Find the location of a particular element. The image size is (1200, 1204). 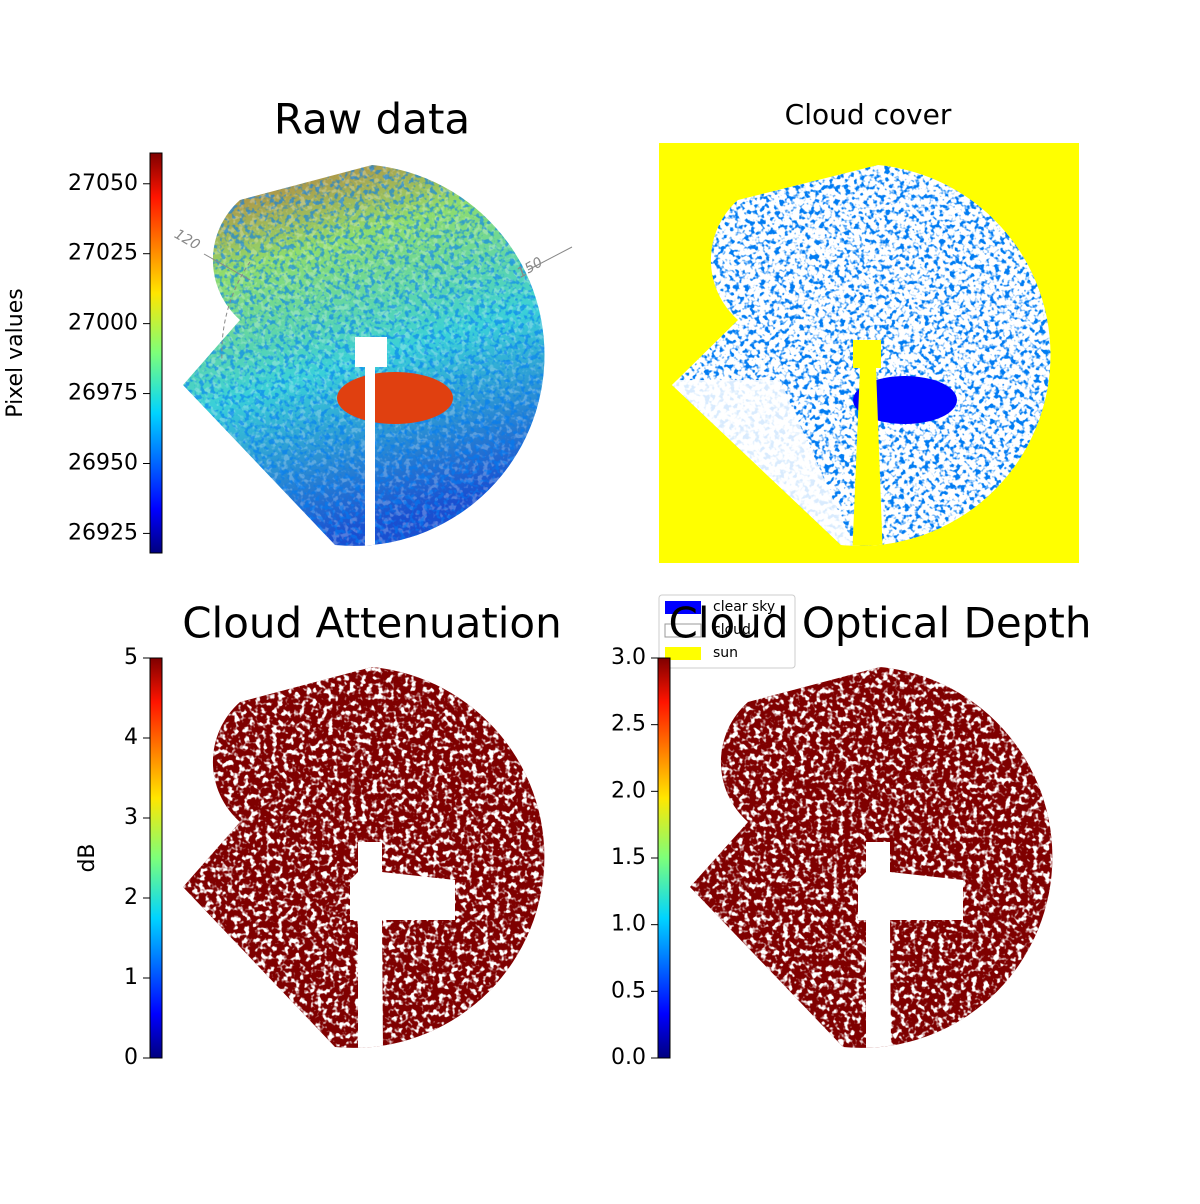

polar-grid is located at coordinates (388, 303).